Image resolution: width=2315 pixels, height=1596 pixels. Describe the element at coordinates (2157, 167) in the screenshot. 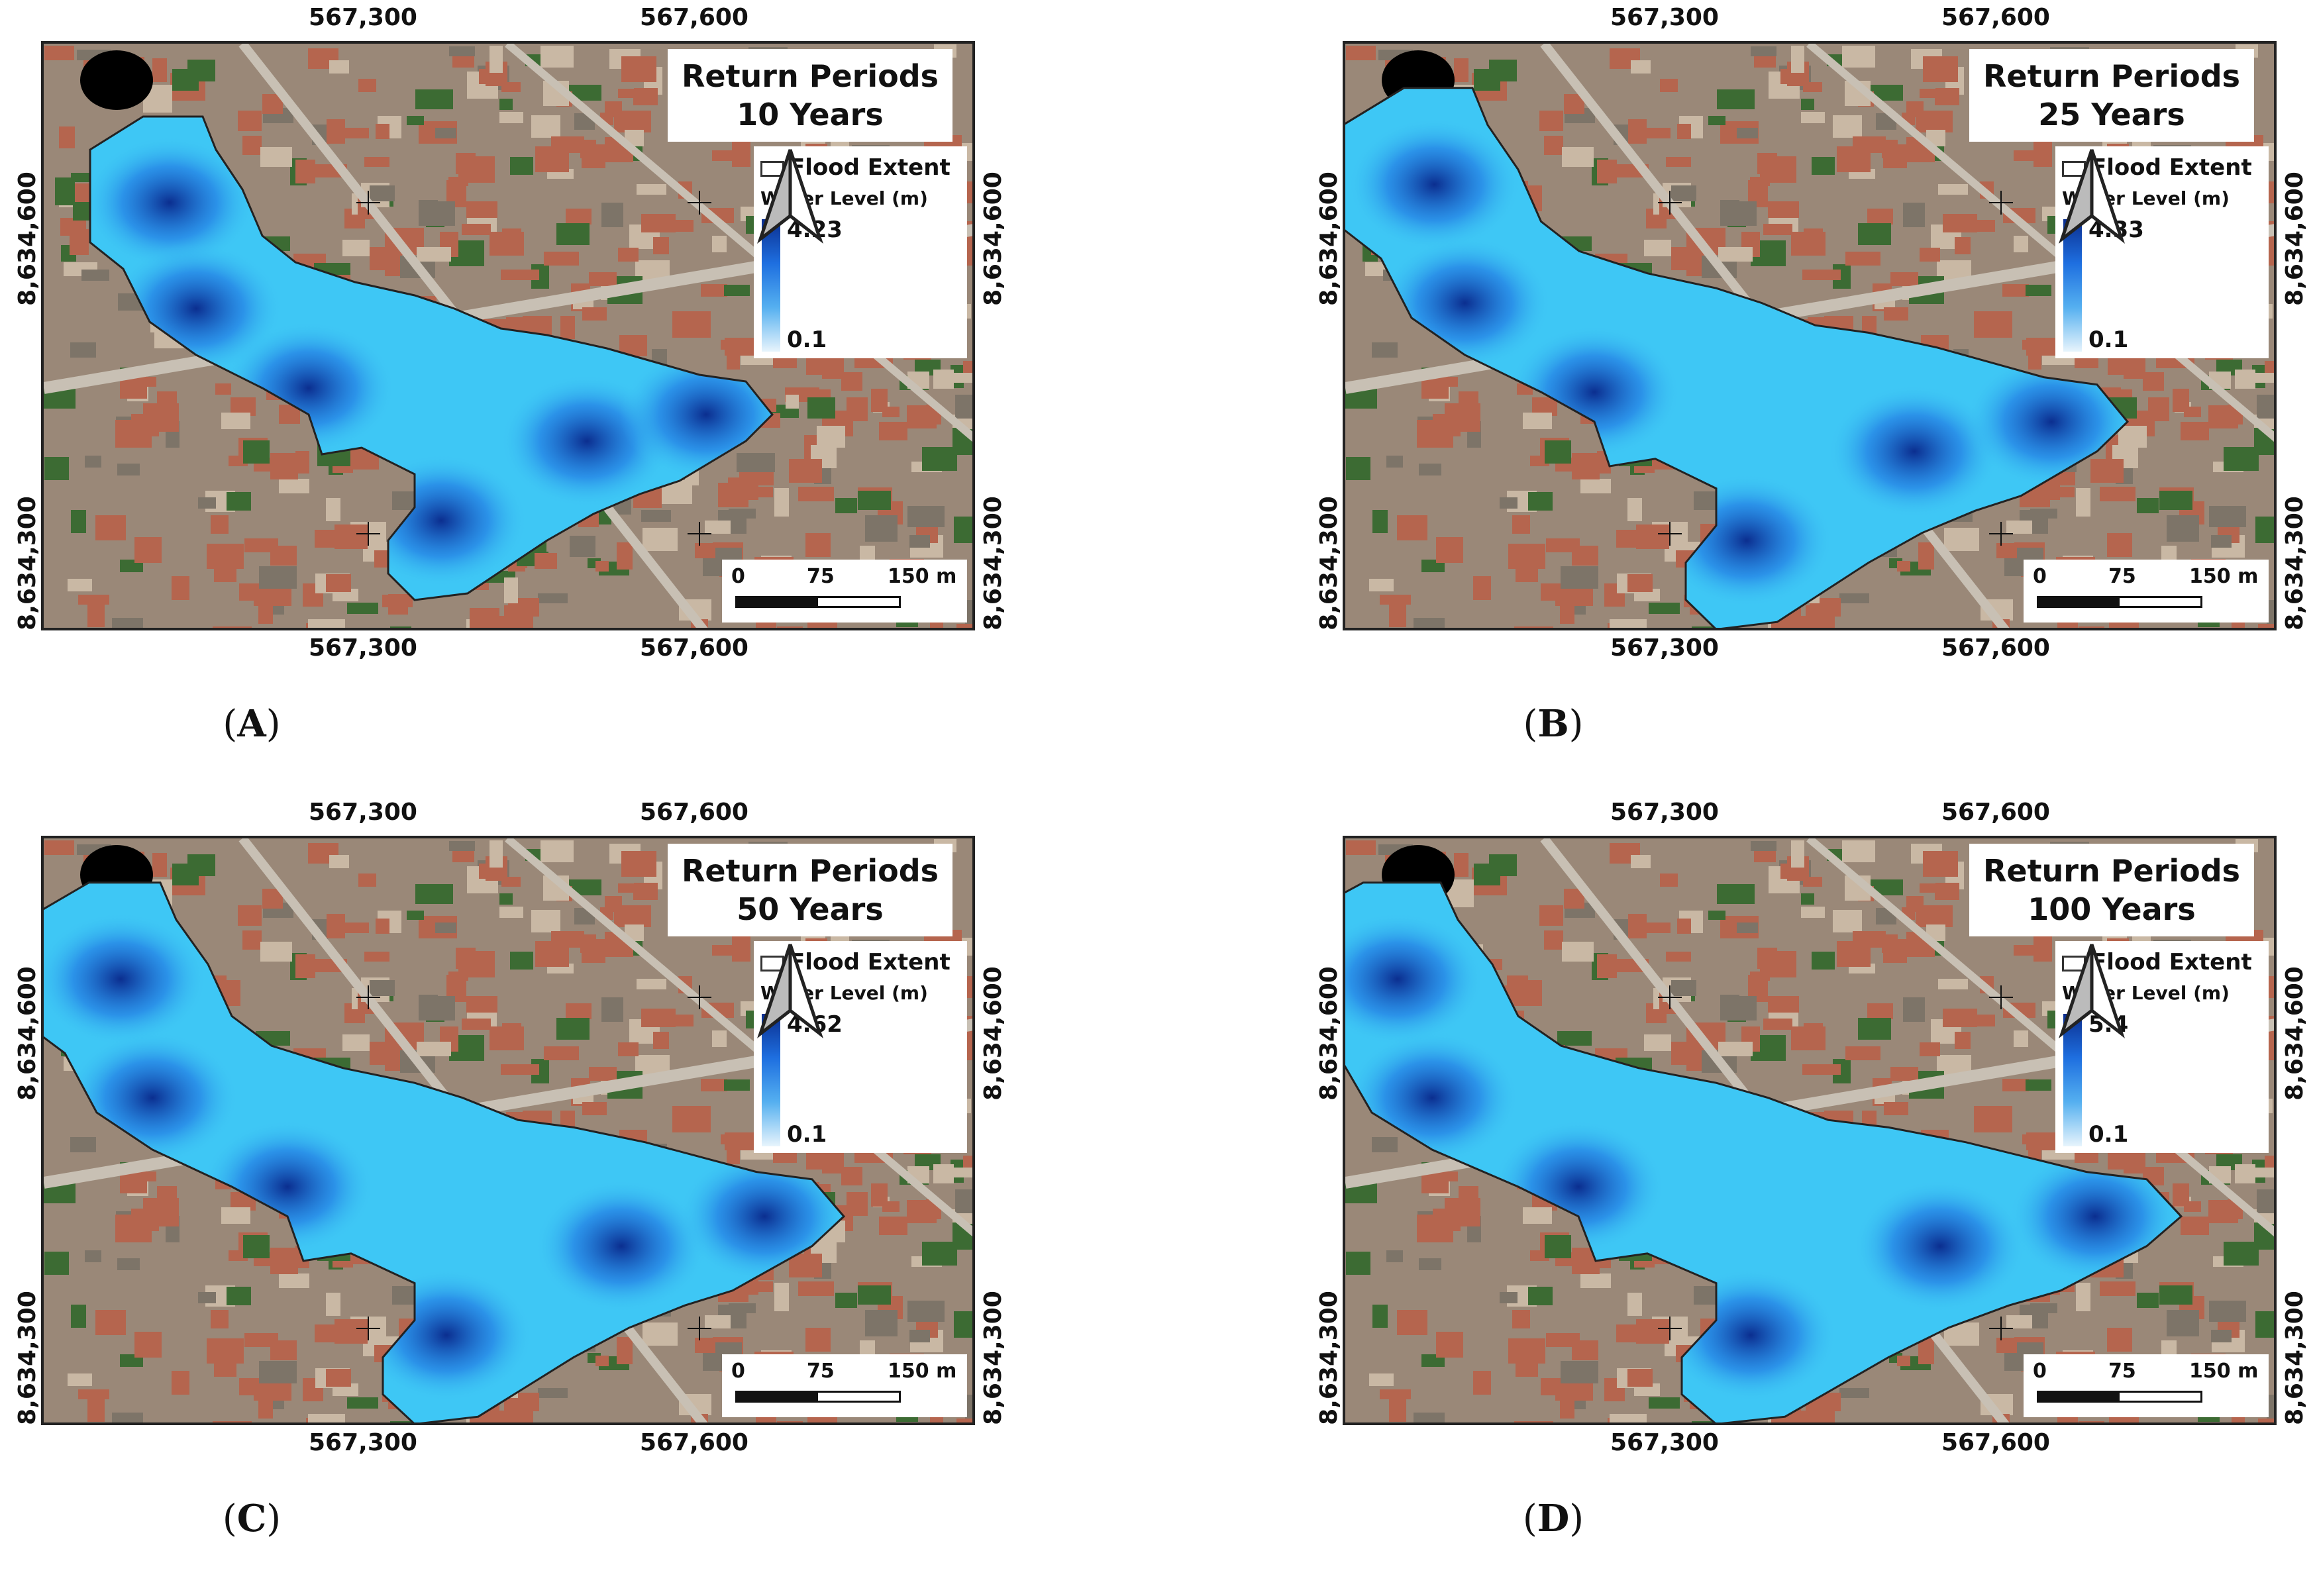

I see `legend-flood-extent: Flood Extent` at that location.